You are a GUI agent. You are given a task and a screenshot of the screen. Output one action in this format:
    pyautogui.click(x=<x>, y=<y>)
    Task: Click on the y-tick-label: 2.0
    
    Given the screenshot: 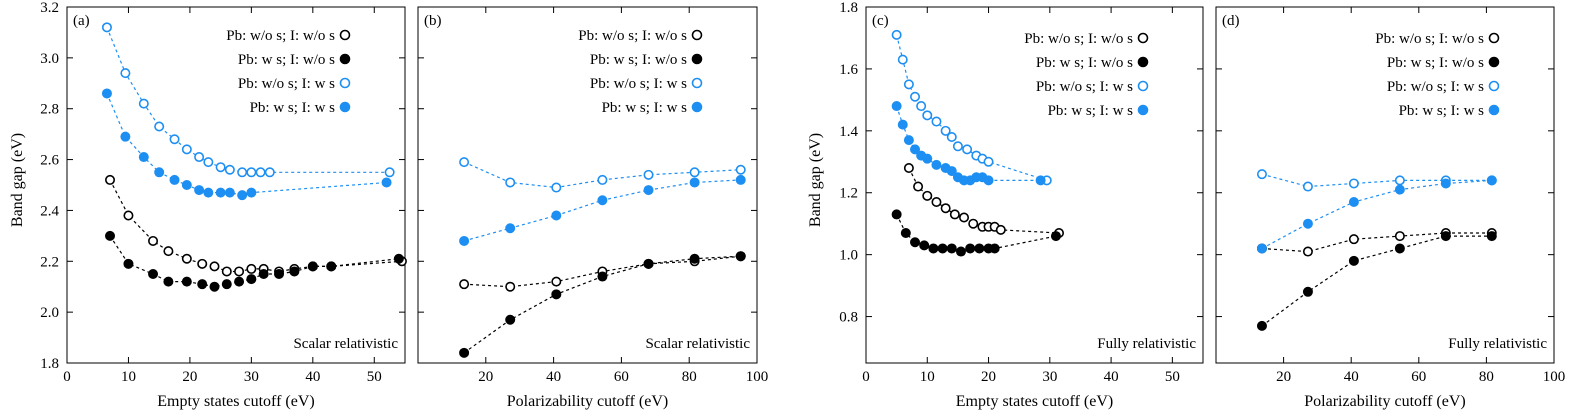 What is the action you would take?
    pyautogui.click(x=49, y=313)
    